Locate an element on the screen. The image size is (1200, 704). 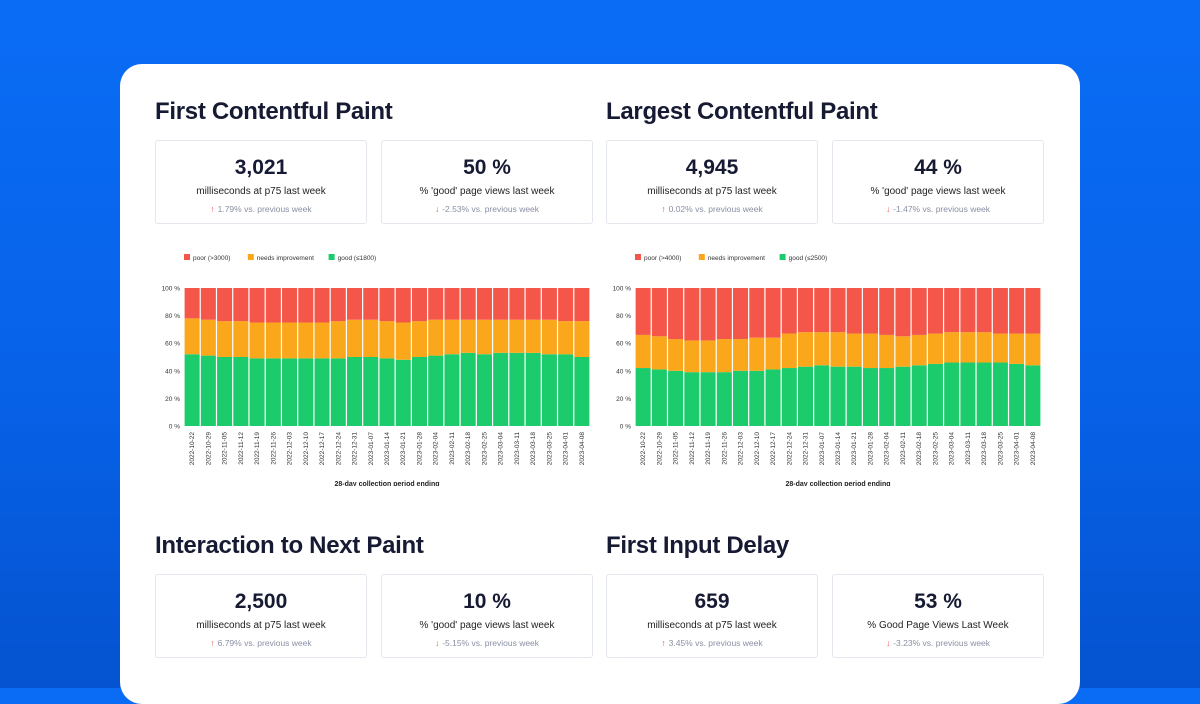
kpi-label: % 'good' page views last week is located at coordinates (487, 191).